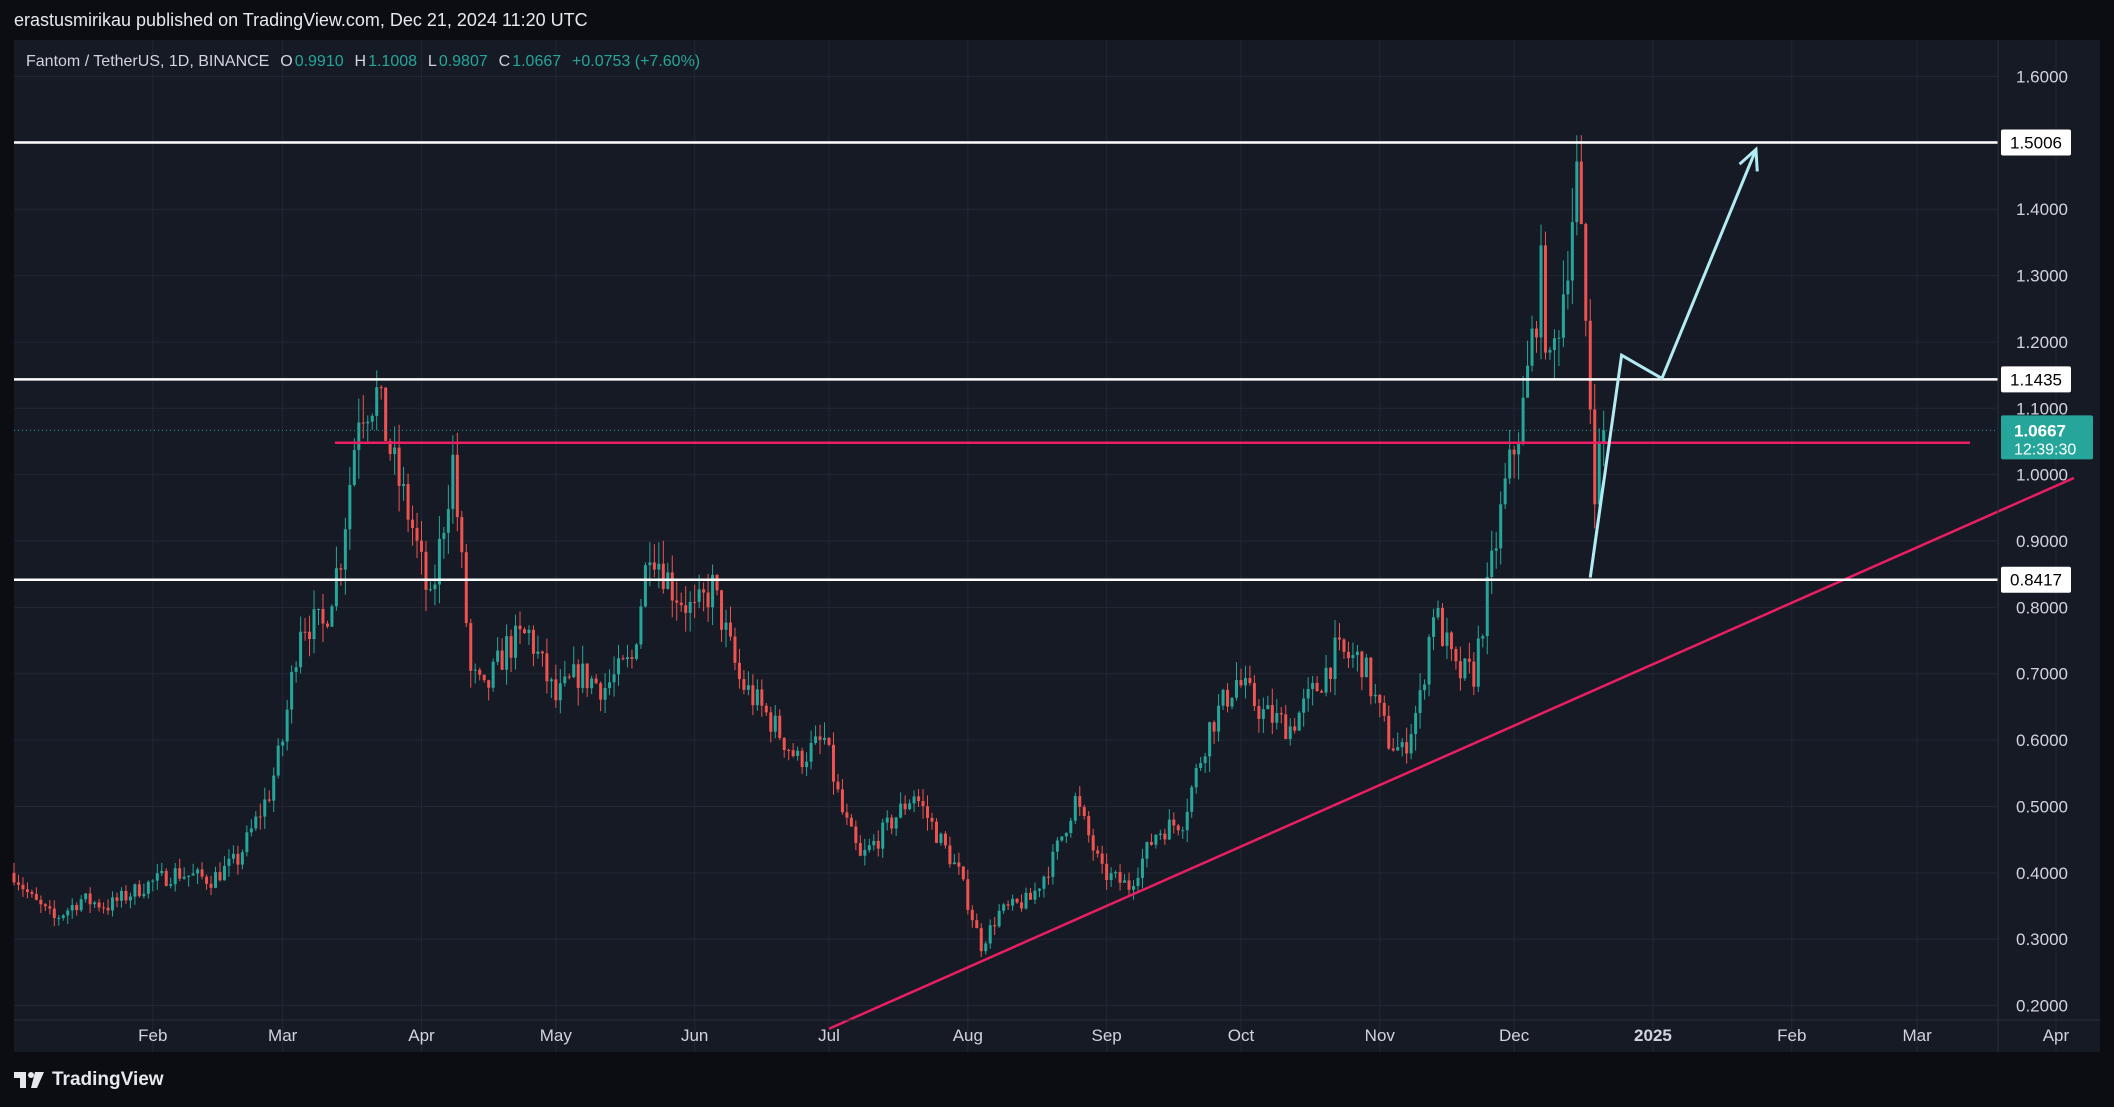 The image size is (2114, 1107). What do you see at coordinates (2042, 475) in the screenshot?
I see `y-tick-label: 1.0000` at bounding box center [2042, 475].